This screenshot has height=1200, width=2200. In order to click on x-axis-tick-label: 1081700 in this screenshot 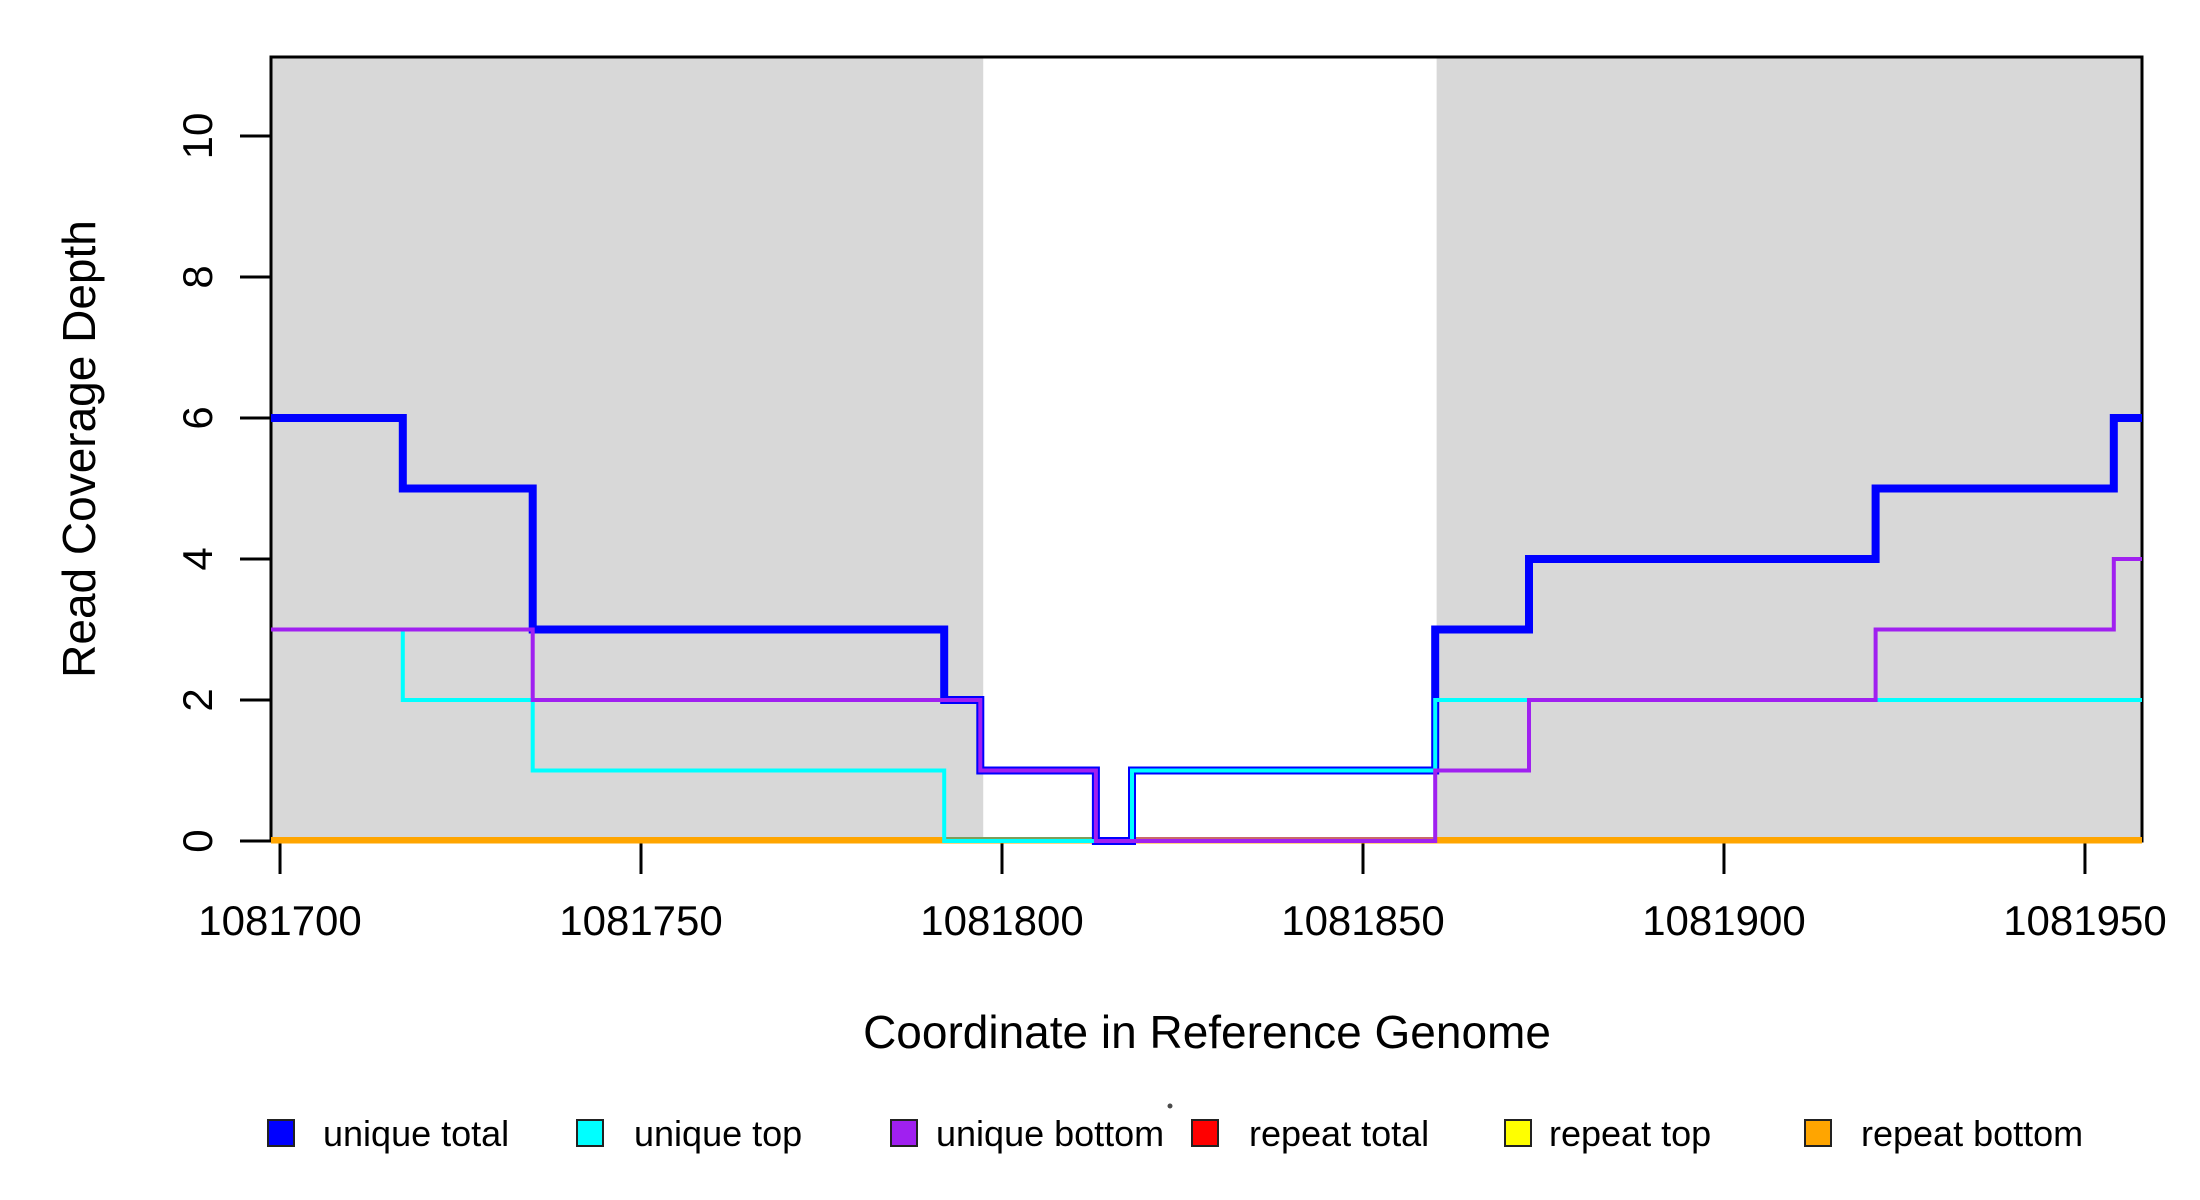, I will do `click(280, 920)`.